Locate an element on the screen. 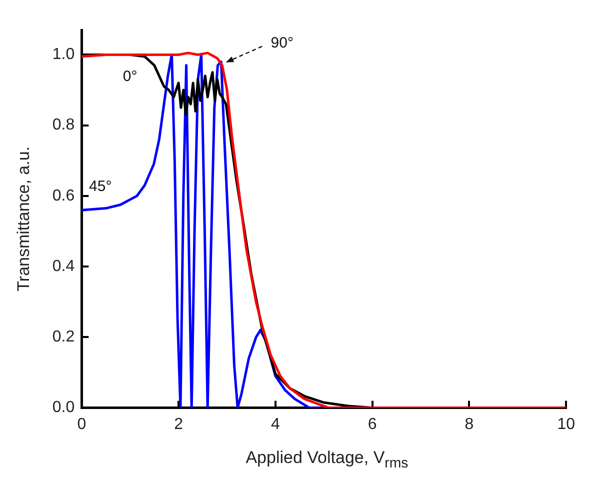  x-tick-label: 2 is located at coordinates (179, 424).